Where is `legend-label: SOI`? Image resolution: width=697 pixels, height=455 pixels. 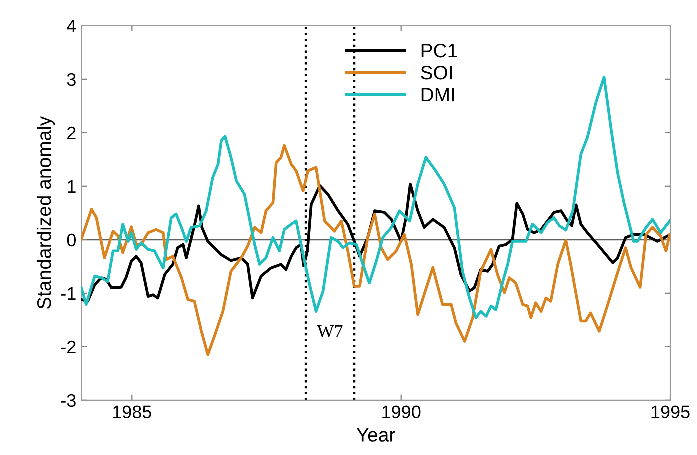 legend-label: SOI is located at coordinates (436, 73).